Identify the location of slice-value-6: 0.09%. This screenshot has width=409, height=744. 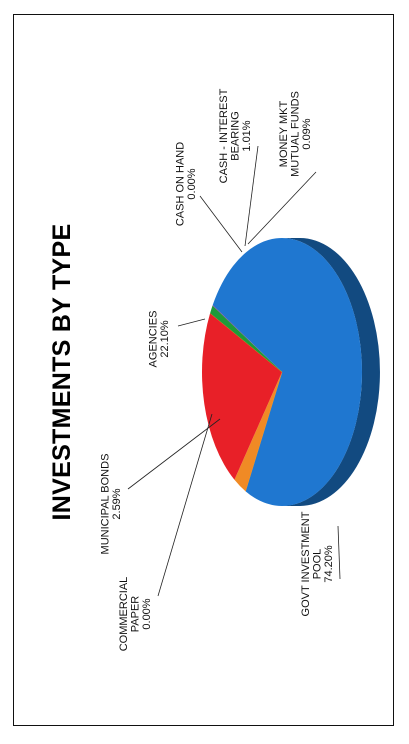
(307, 133).